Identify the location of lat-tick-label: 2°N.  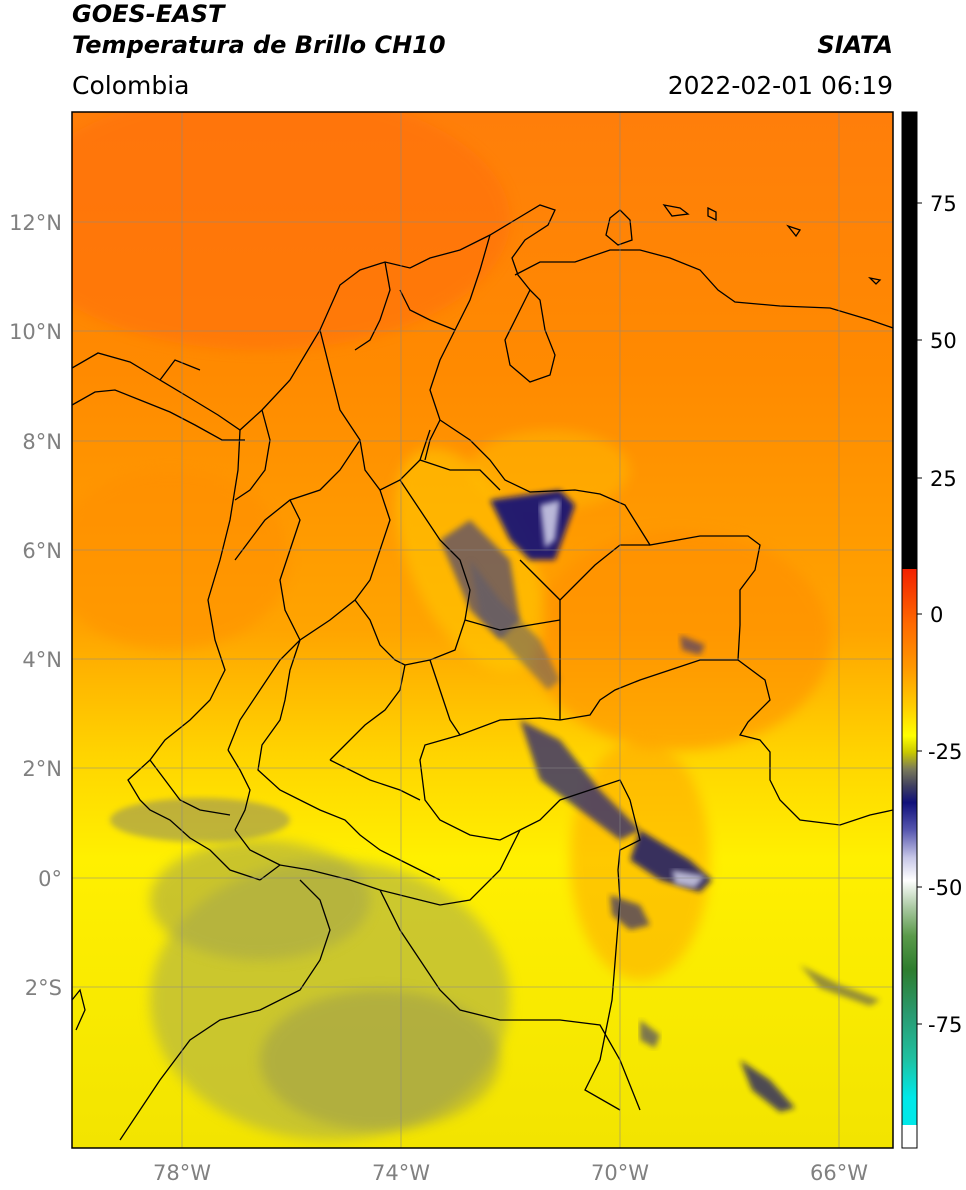
(42, 769).